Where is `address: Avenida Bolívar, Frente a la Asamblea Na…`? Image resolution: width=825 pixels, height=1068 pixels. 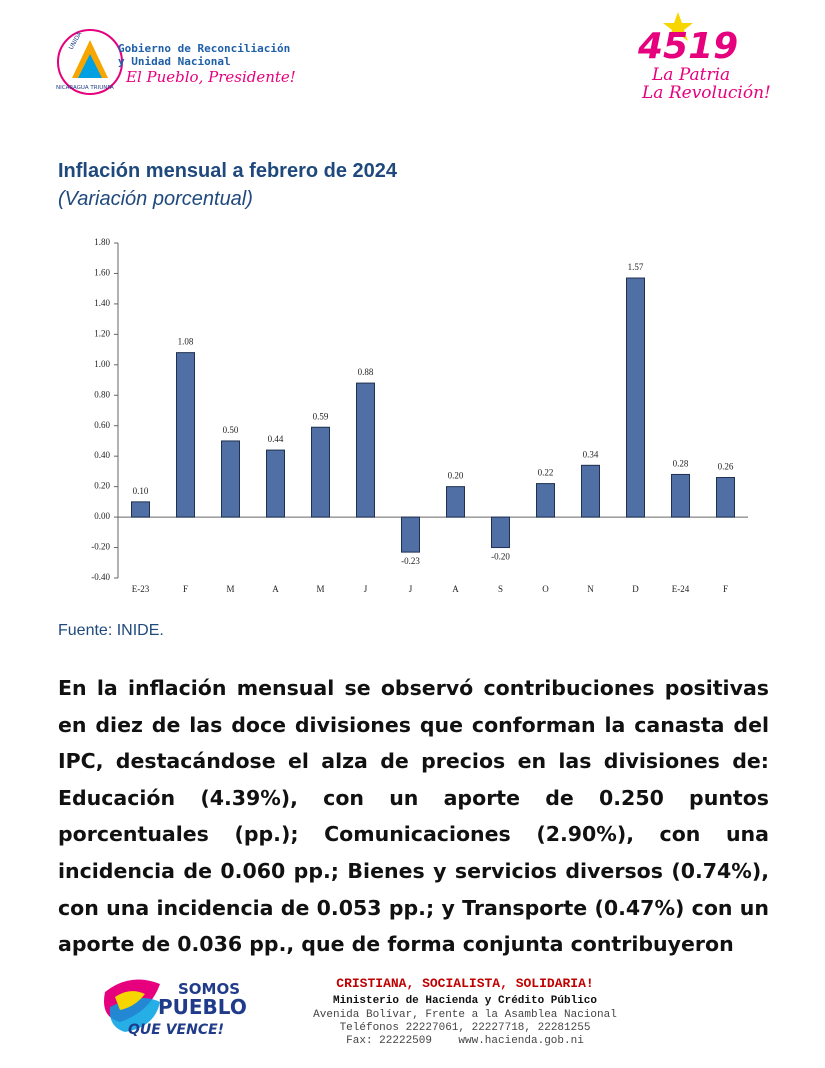 address: Avenida Bolívar, Frente a la Asamblea Na… is located at coordinates (465, 1015).